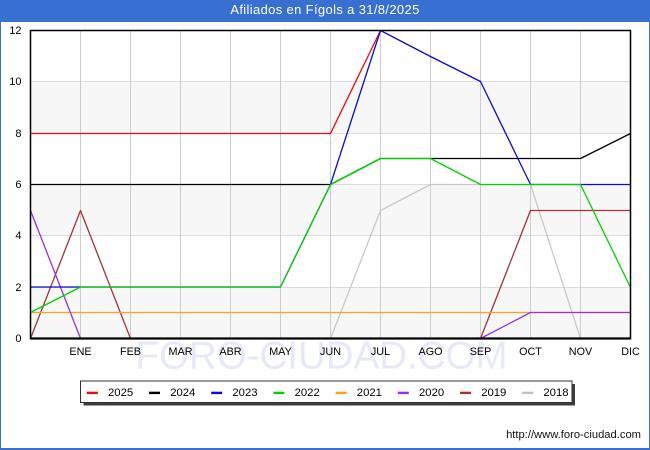  I want to click on svg-text: OCT, so click(530, 352).